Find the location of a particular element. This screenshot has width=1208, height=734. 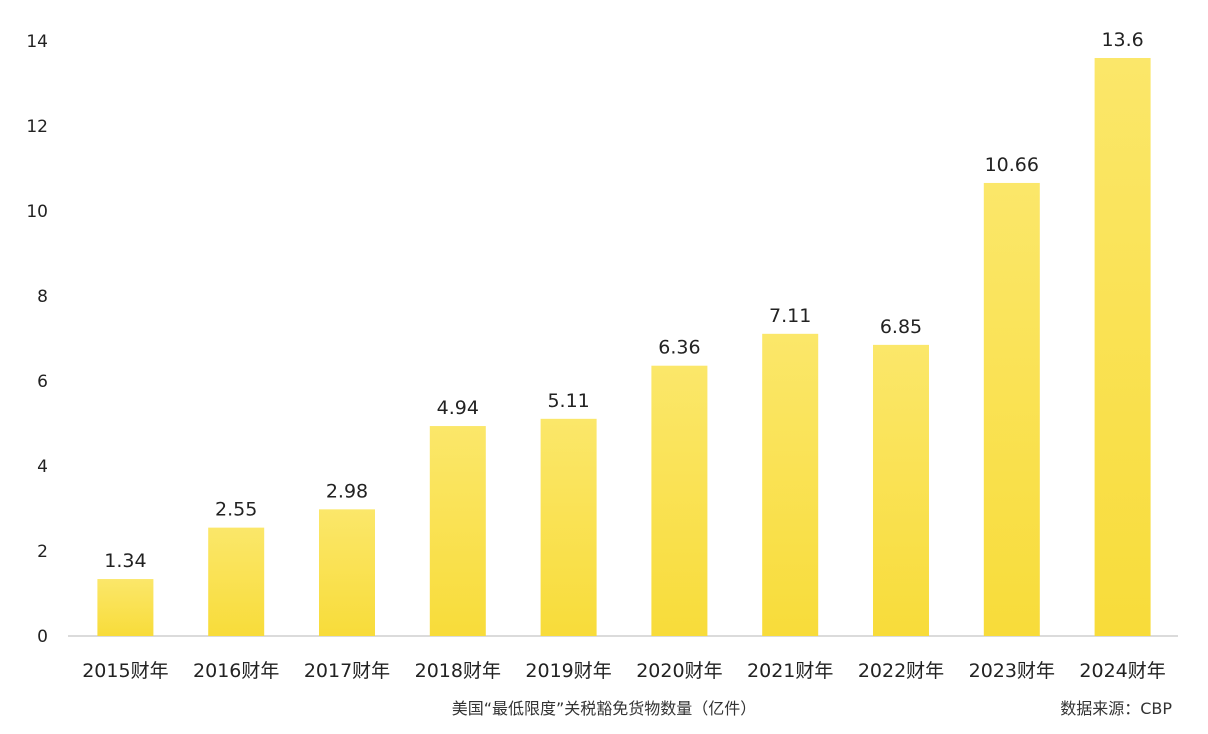

y-tick-label: 10 is located at coordinates (37, 212).